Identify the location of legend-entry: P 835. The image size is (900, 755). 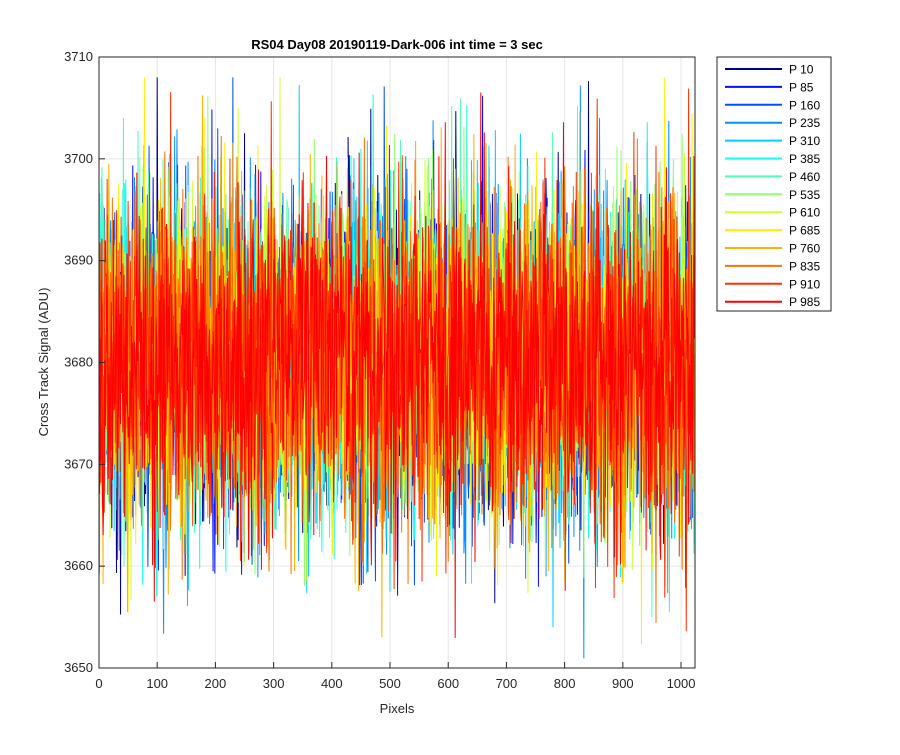
(804, 266).